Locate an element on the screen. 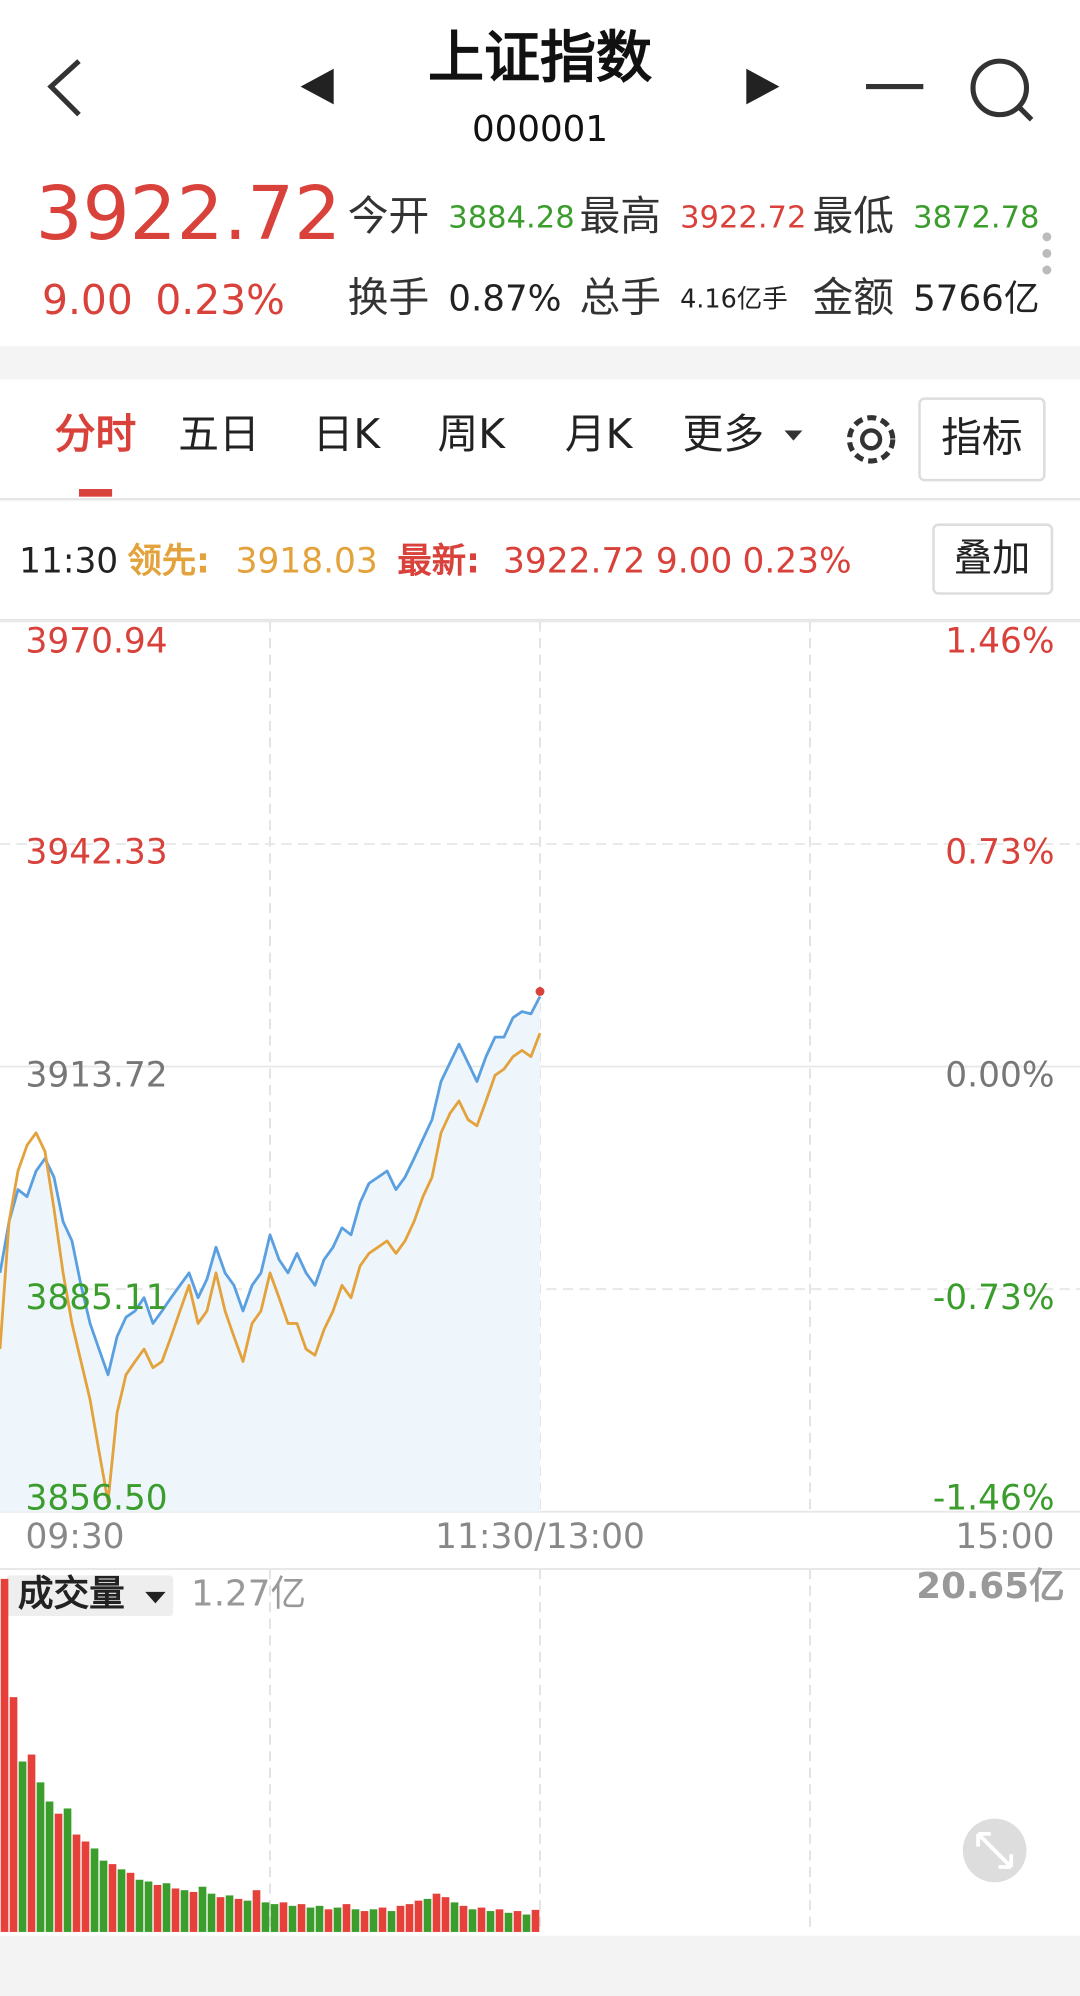 The image size is (1080, 1996). overlay-label: 叠加 is located at coordinates (992, 559).